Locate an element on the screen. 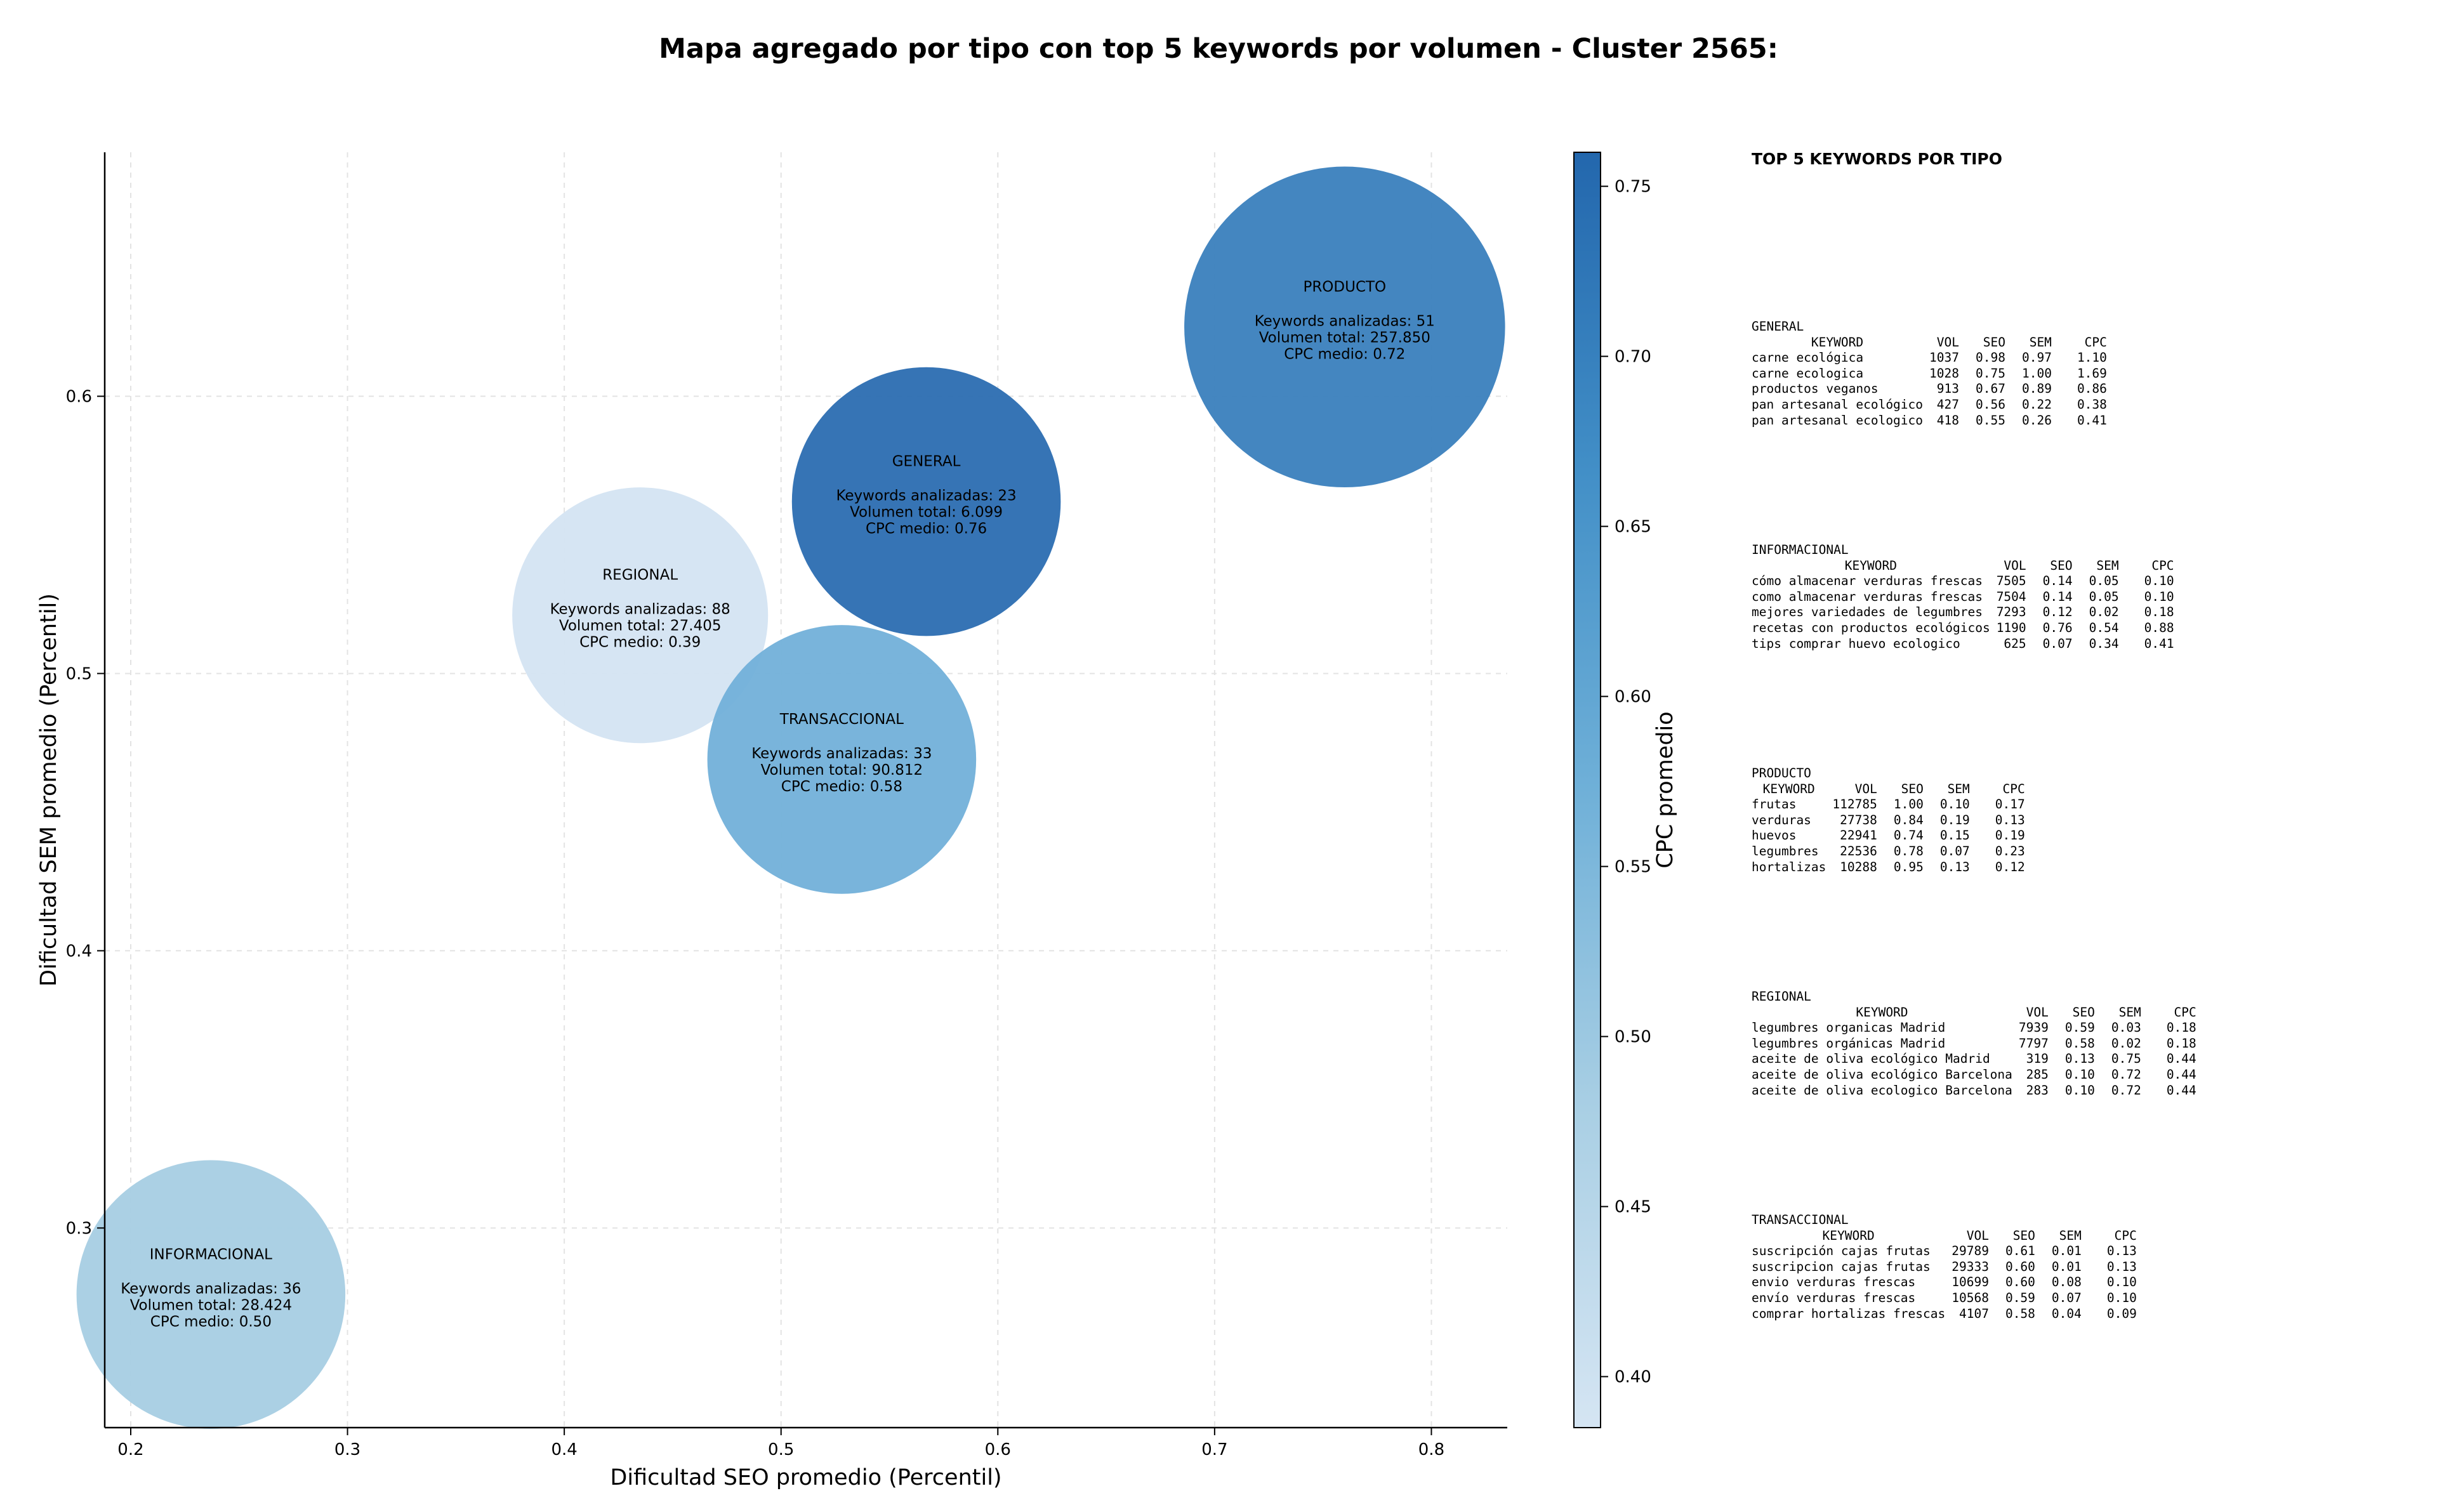 Image resolution: width=2437 pixels, height=1512 pixels. cell-cpc: 0.23 is located at coordinates (2010, 851).